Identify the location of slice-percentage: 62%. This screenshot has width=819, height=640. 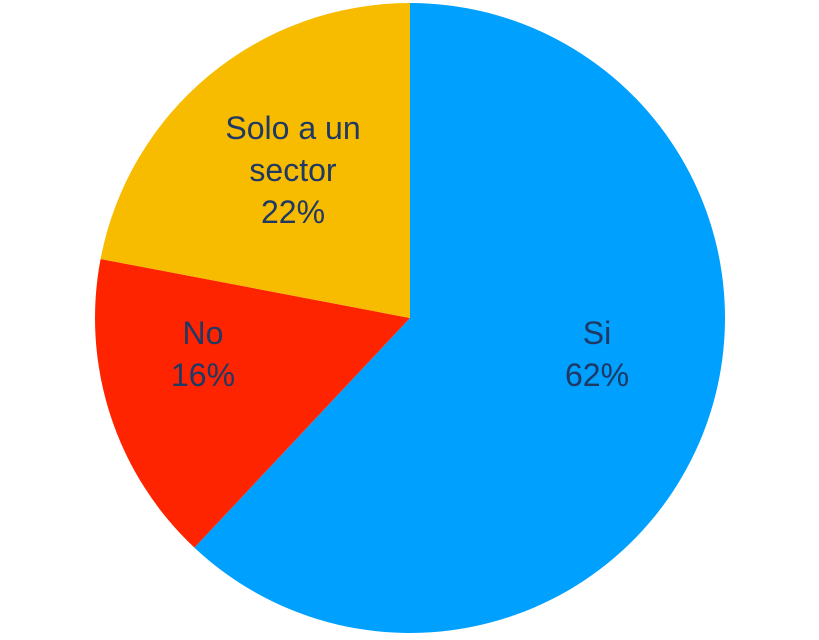
(597, 375).